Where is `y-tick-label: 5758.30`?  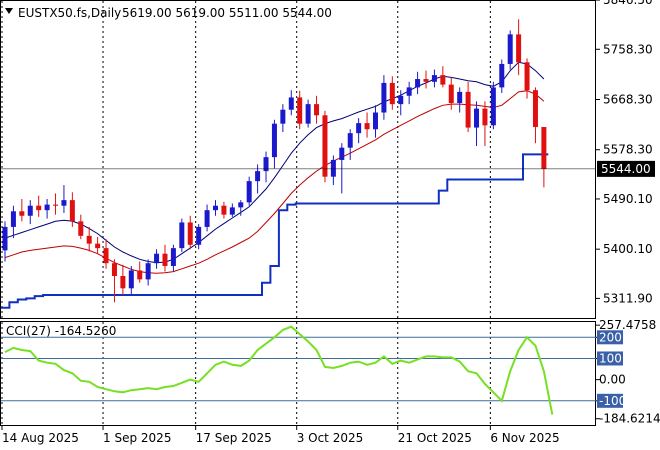 y-tick-label: 5758.30 is located at coordinates (628, 49).